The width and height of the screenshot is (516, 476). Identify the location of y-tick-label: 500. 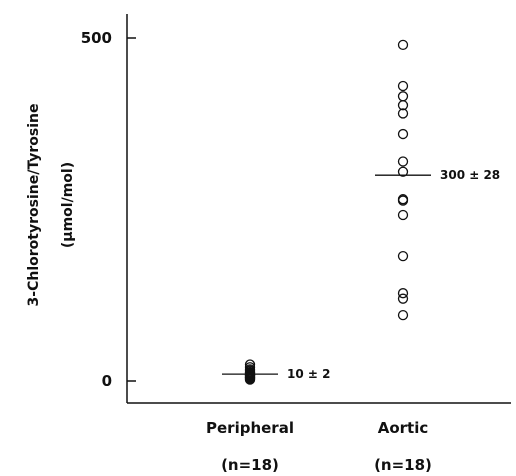
(96, 38).